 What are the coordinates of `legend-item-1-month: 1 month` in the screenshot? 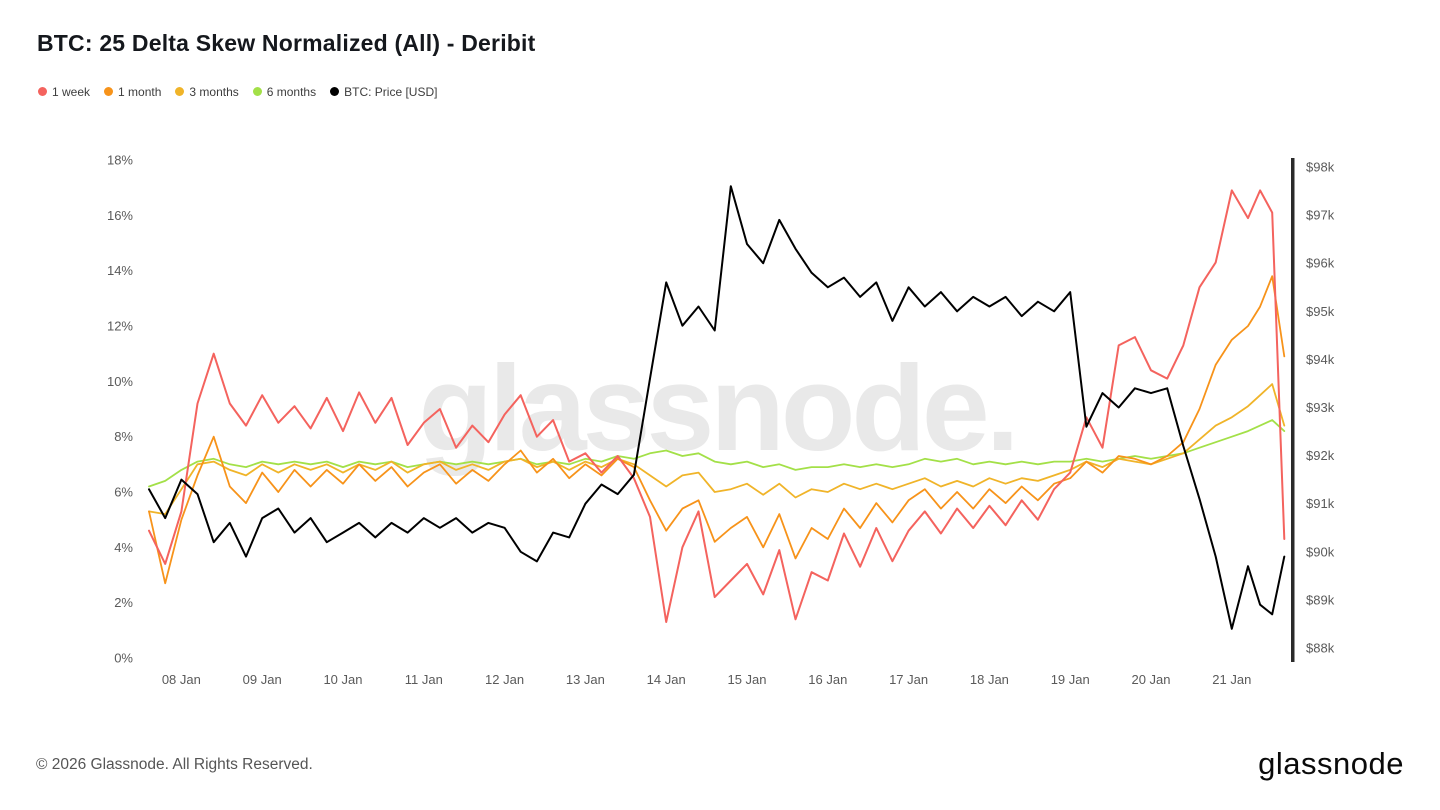 It's located at (132, 91).